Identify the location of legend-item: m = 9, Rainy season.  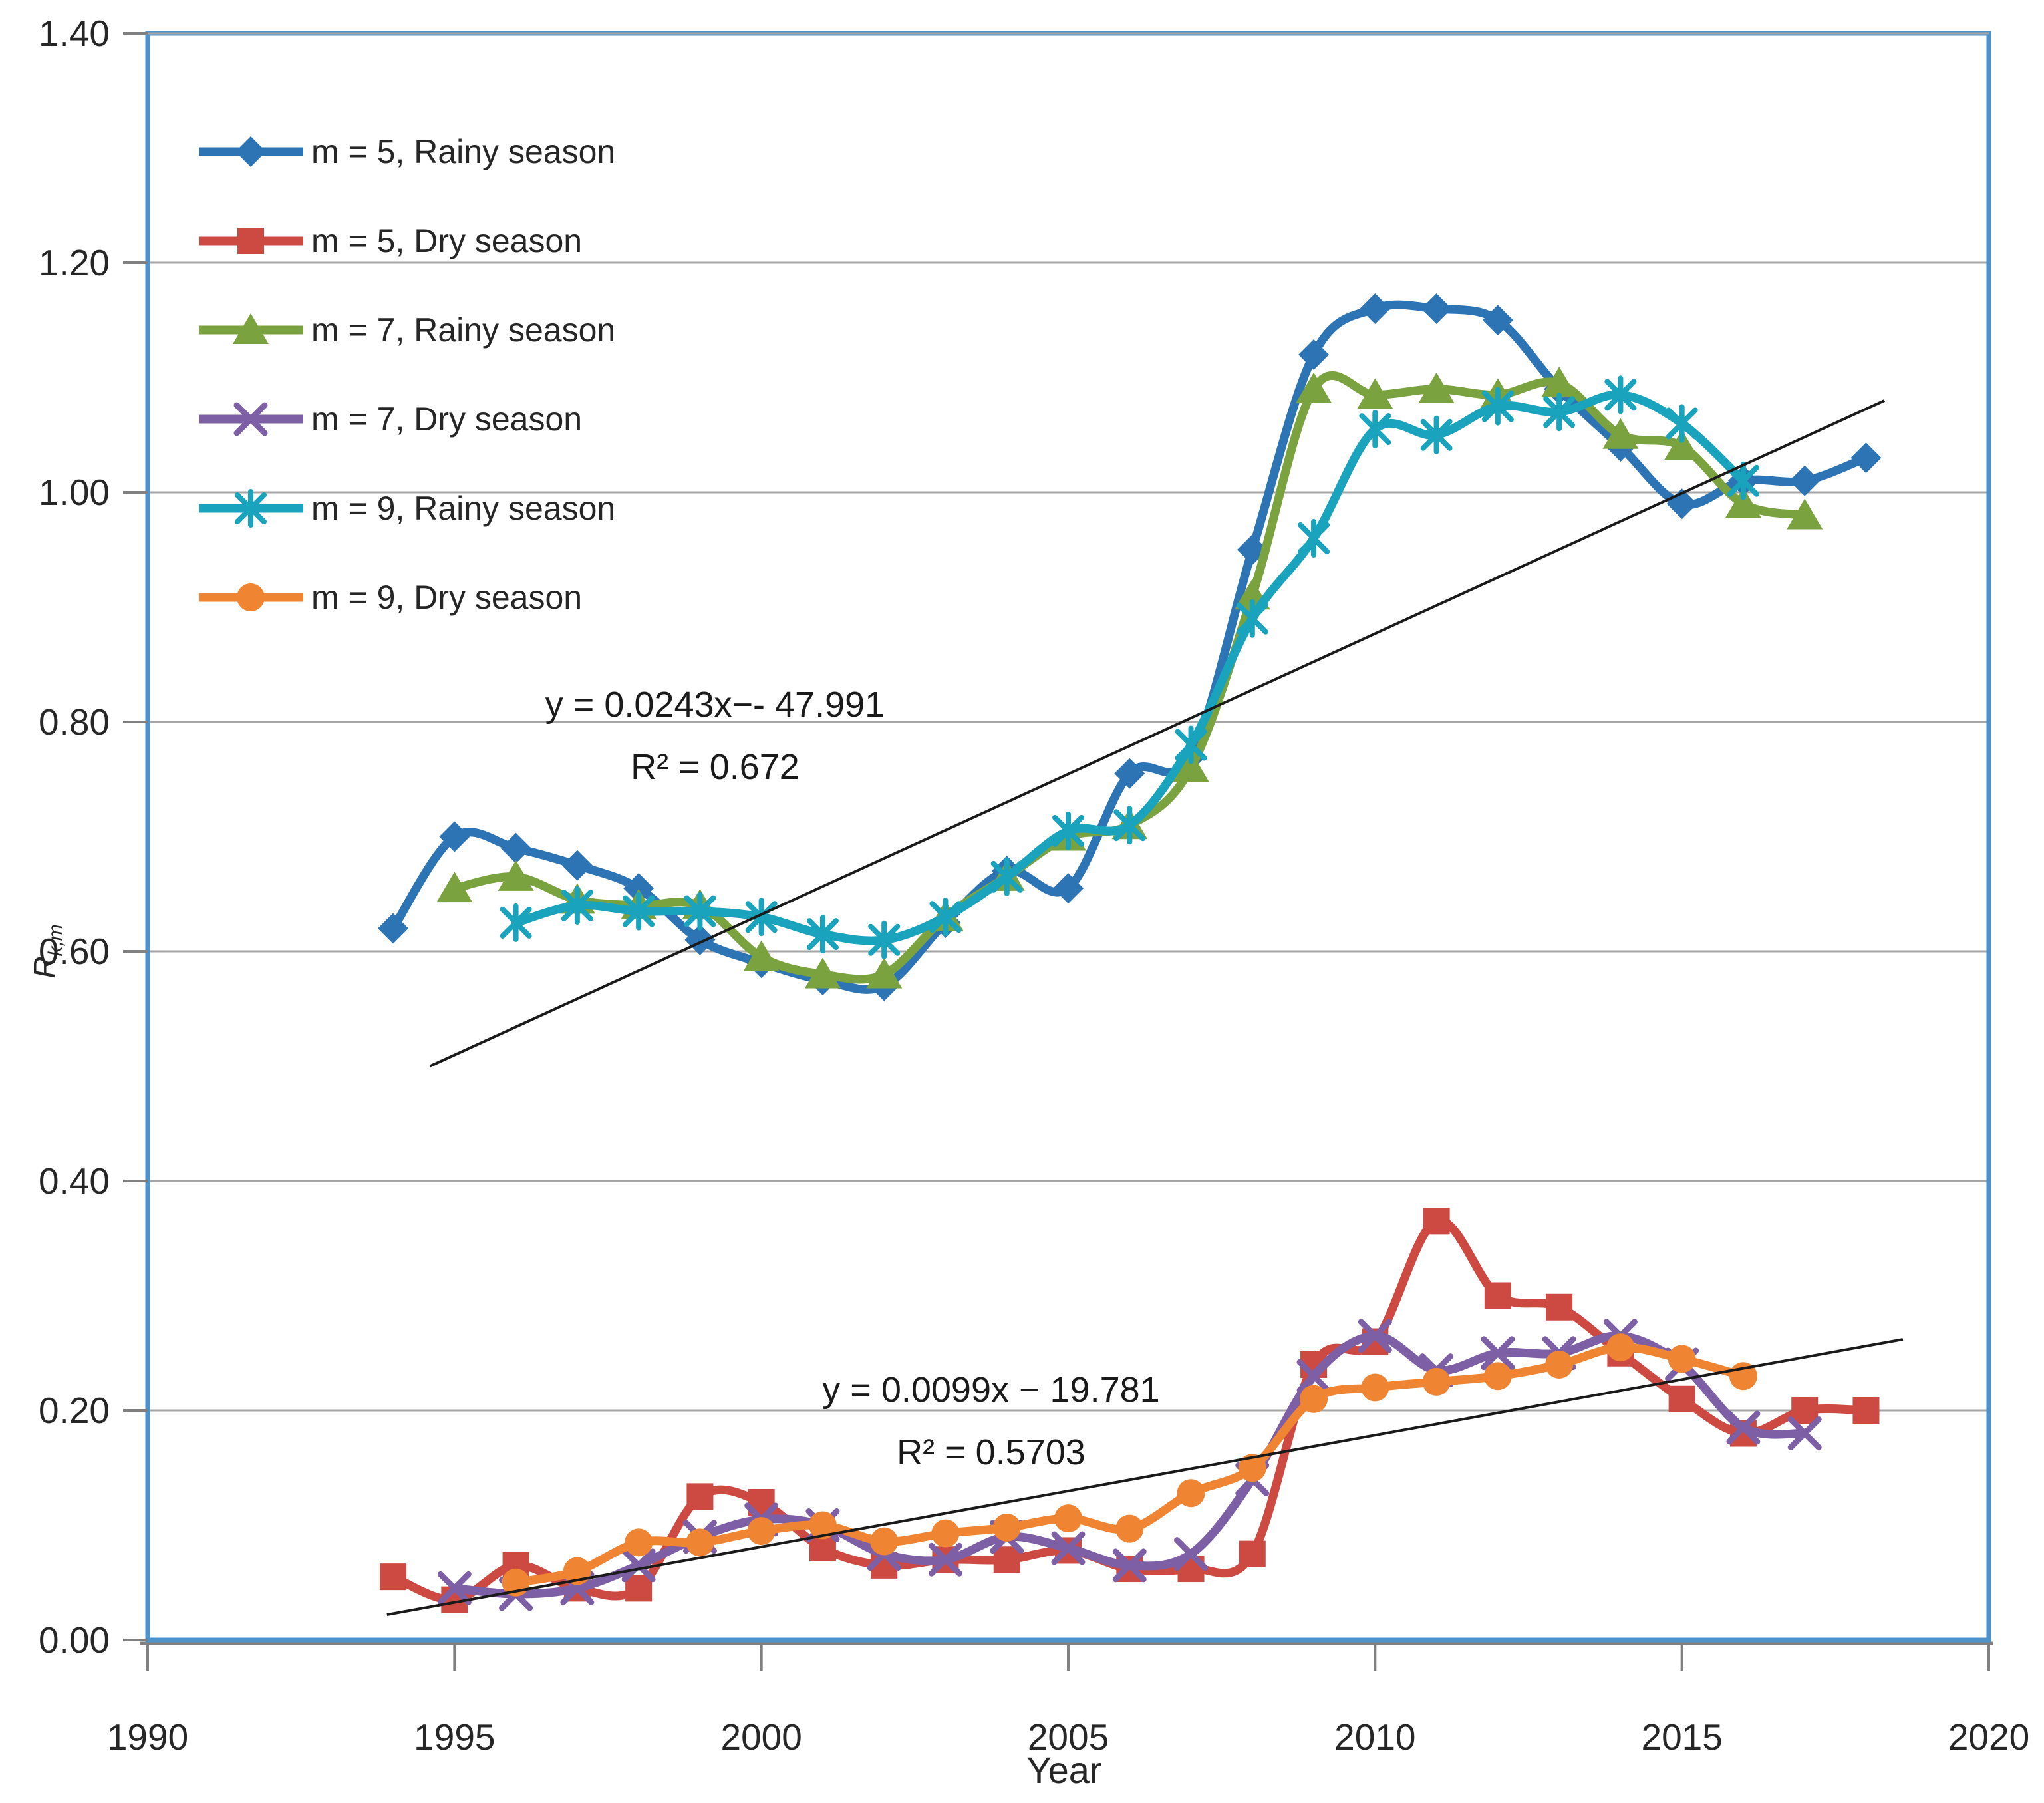
(405, 508).